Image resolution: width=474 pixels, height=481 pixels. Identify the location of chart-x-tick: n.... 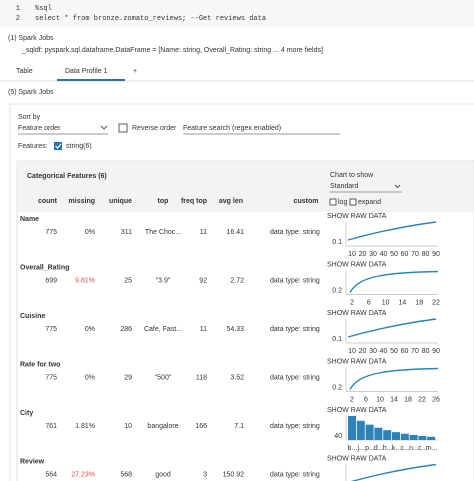
(414, 448).